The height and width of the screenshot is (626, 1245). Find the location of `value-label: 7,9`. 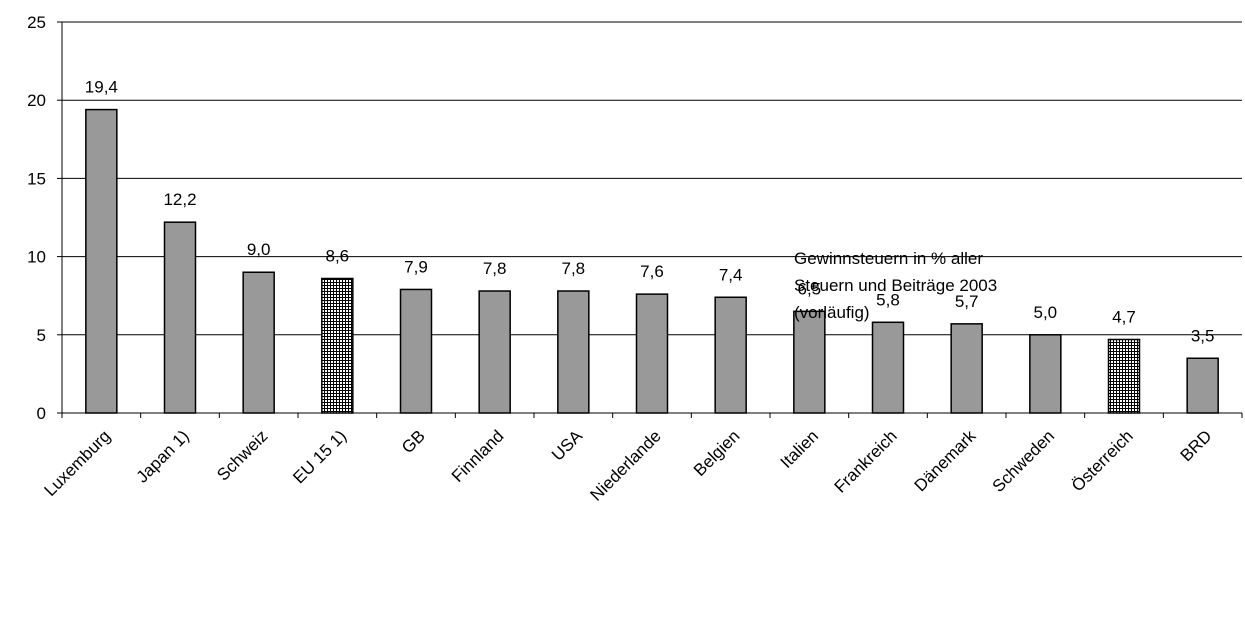

value-label: 7,9 is located at coordinates (416, 266).